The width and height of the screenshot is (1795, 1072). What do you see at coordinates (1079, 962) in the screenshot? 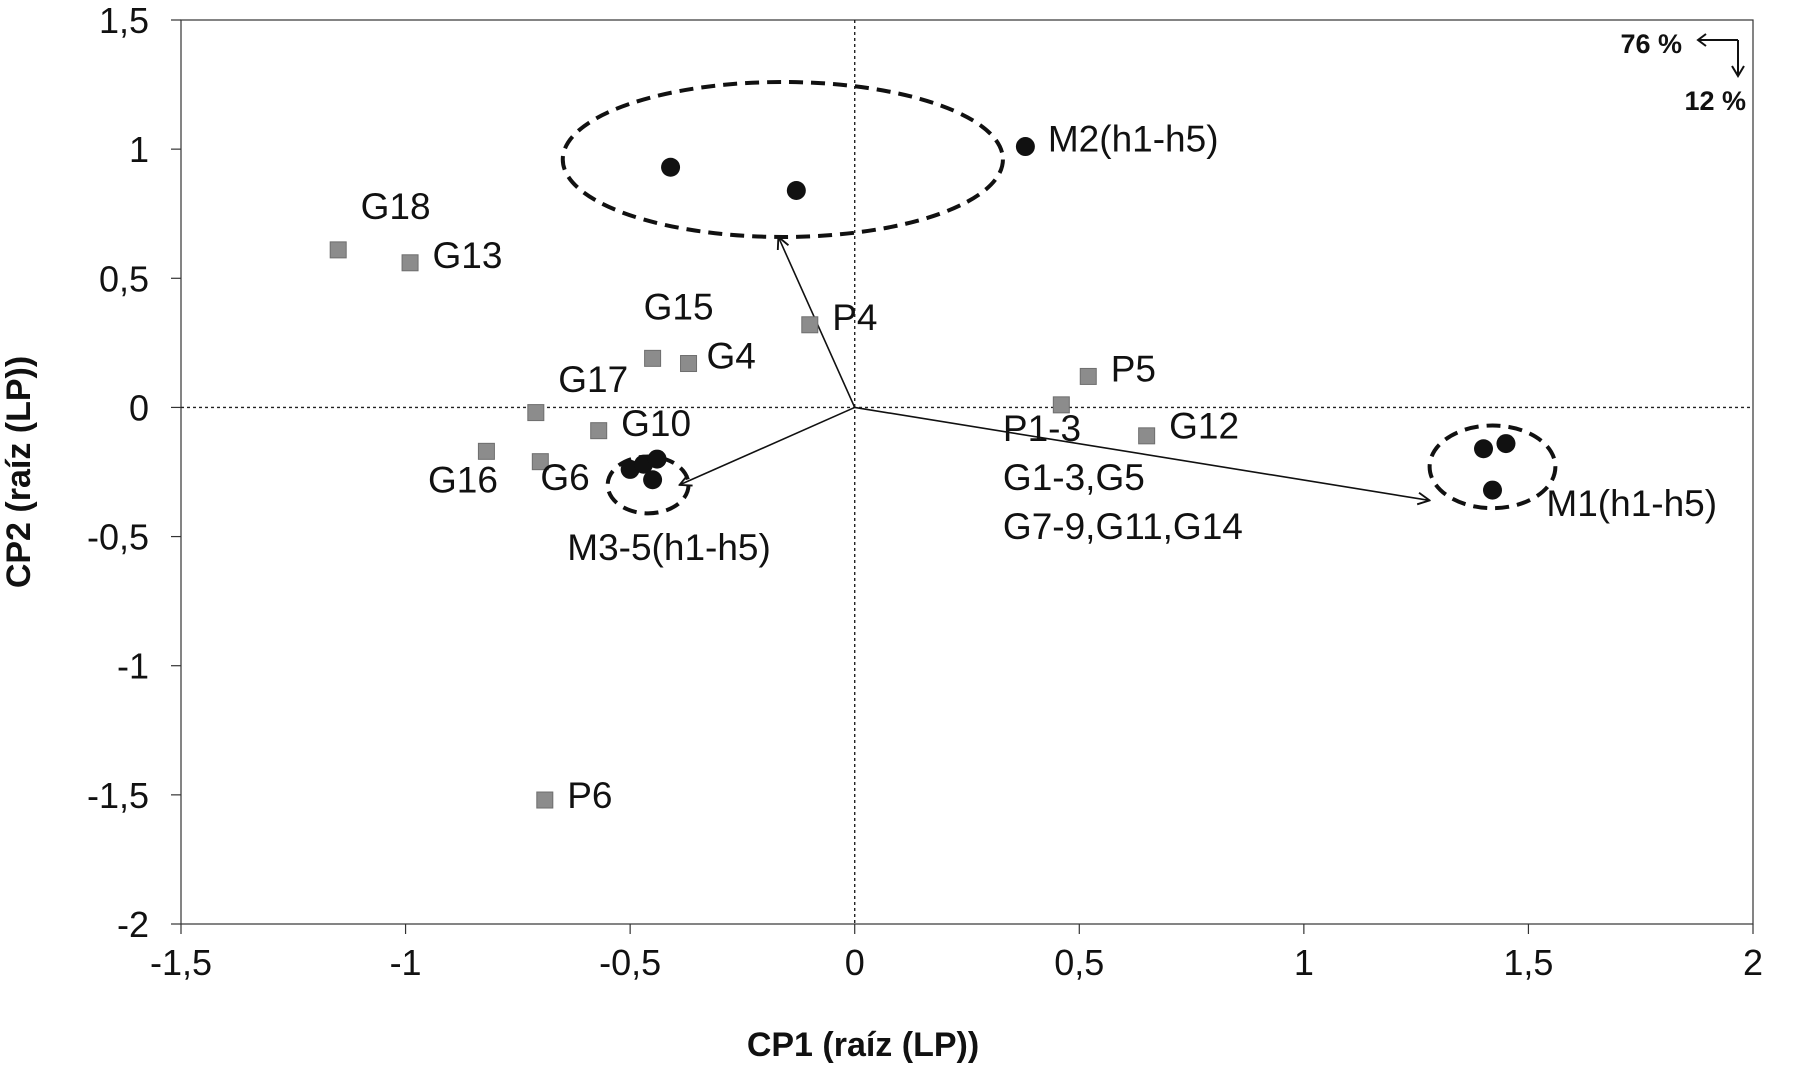
I see `x-tick-label: 0,5` at bounding box center [1079, 962].